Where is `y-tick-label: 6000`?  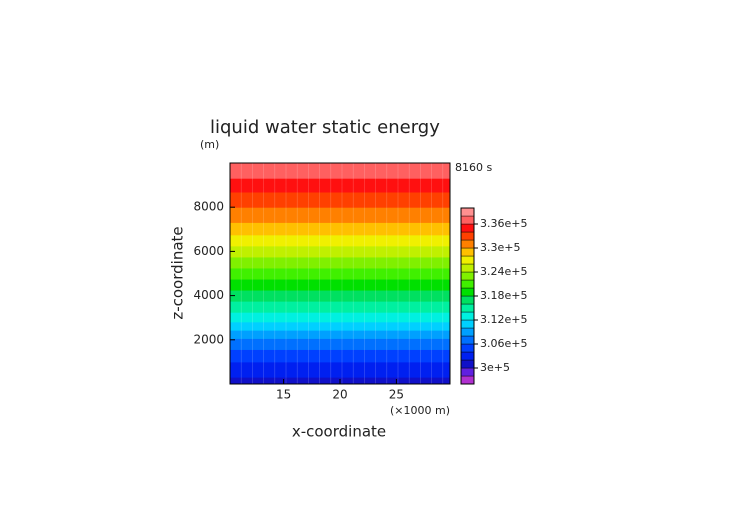 y-tick-label: 6000 is located at coordinates (208, 251).